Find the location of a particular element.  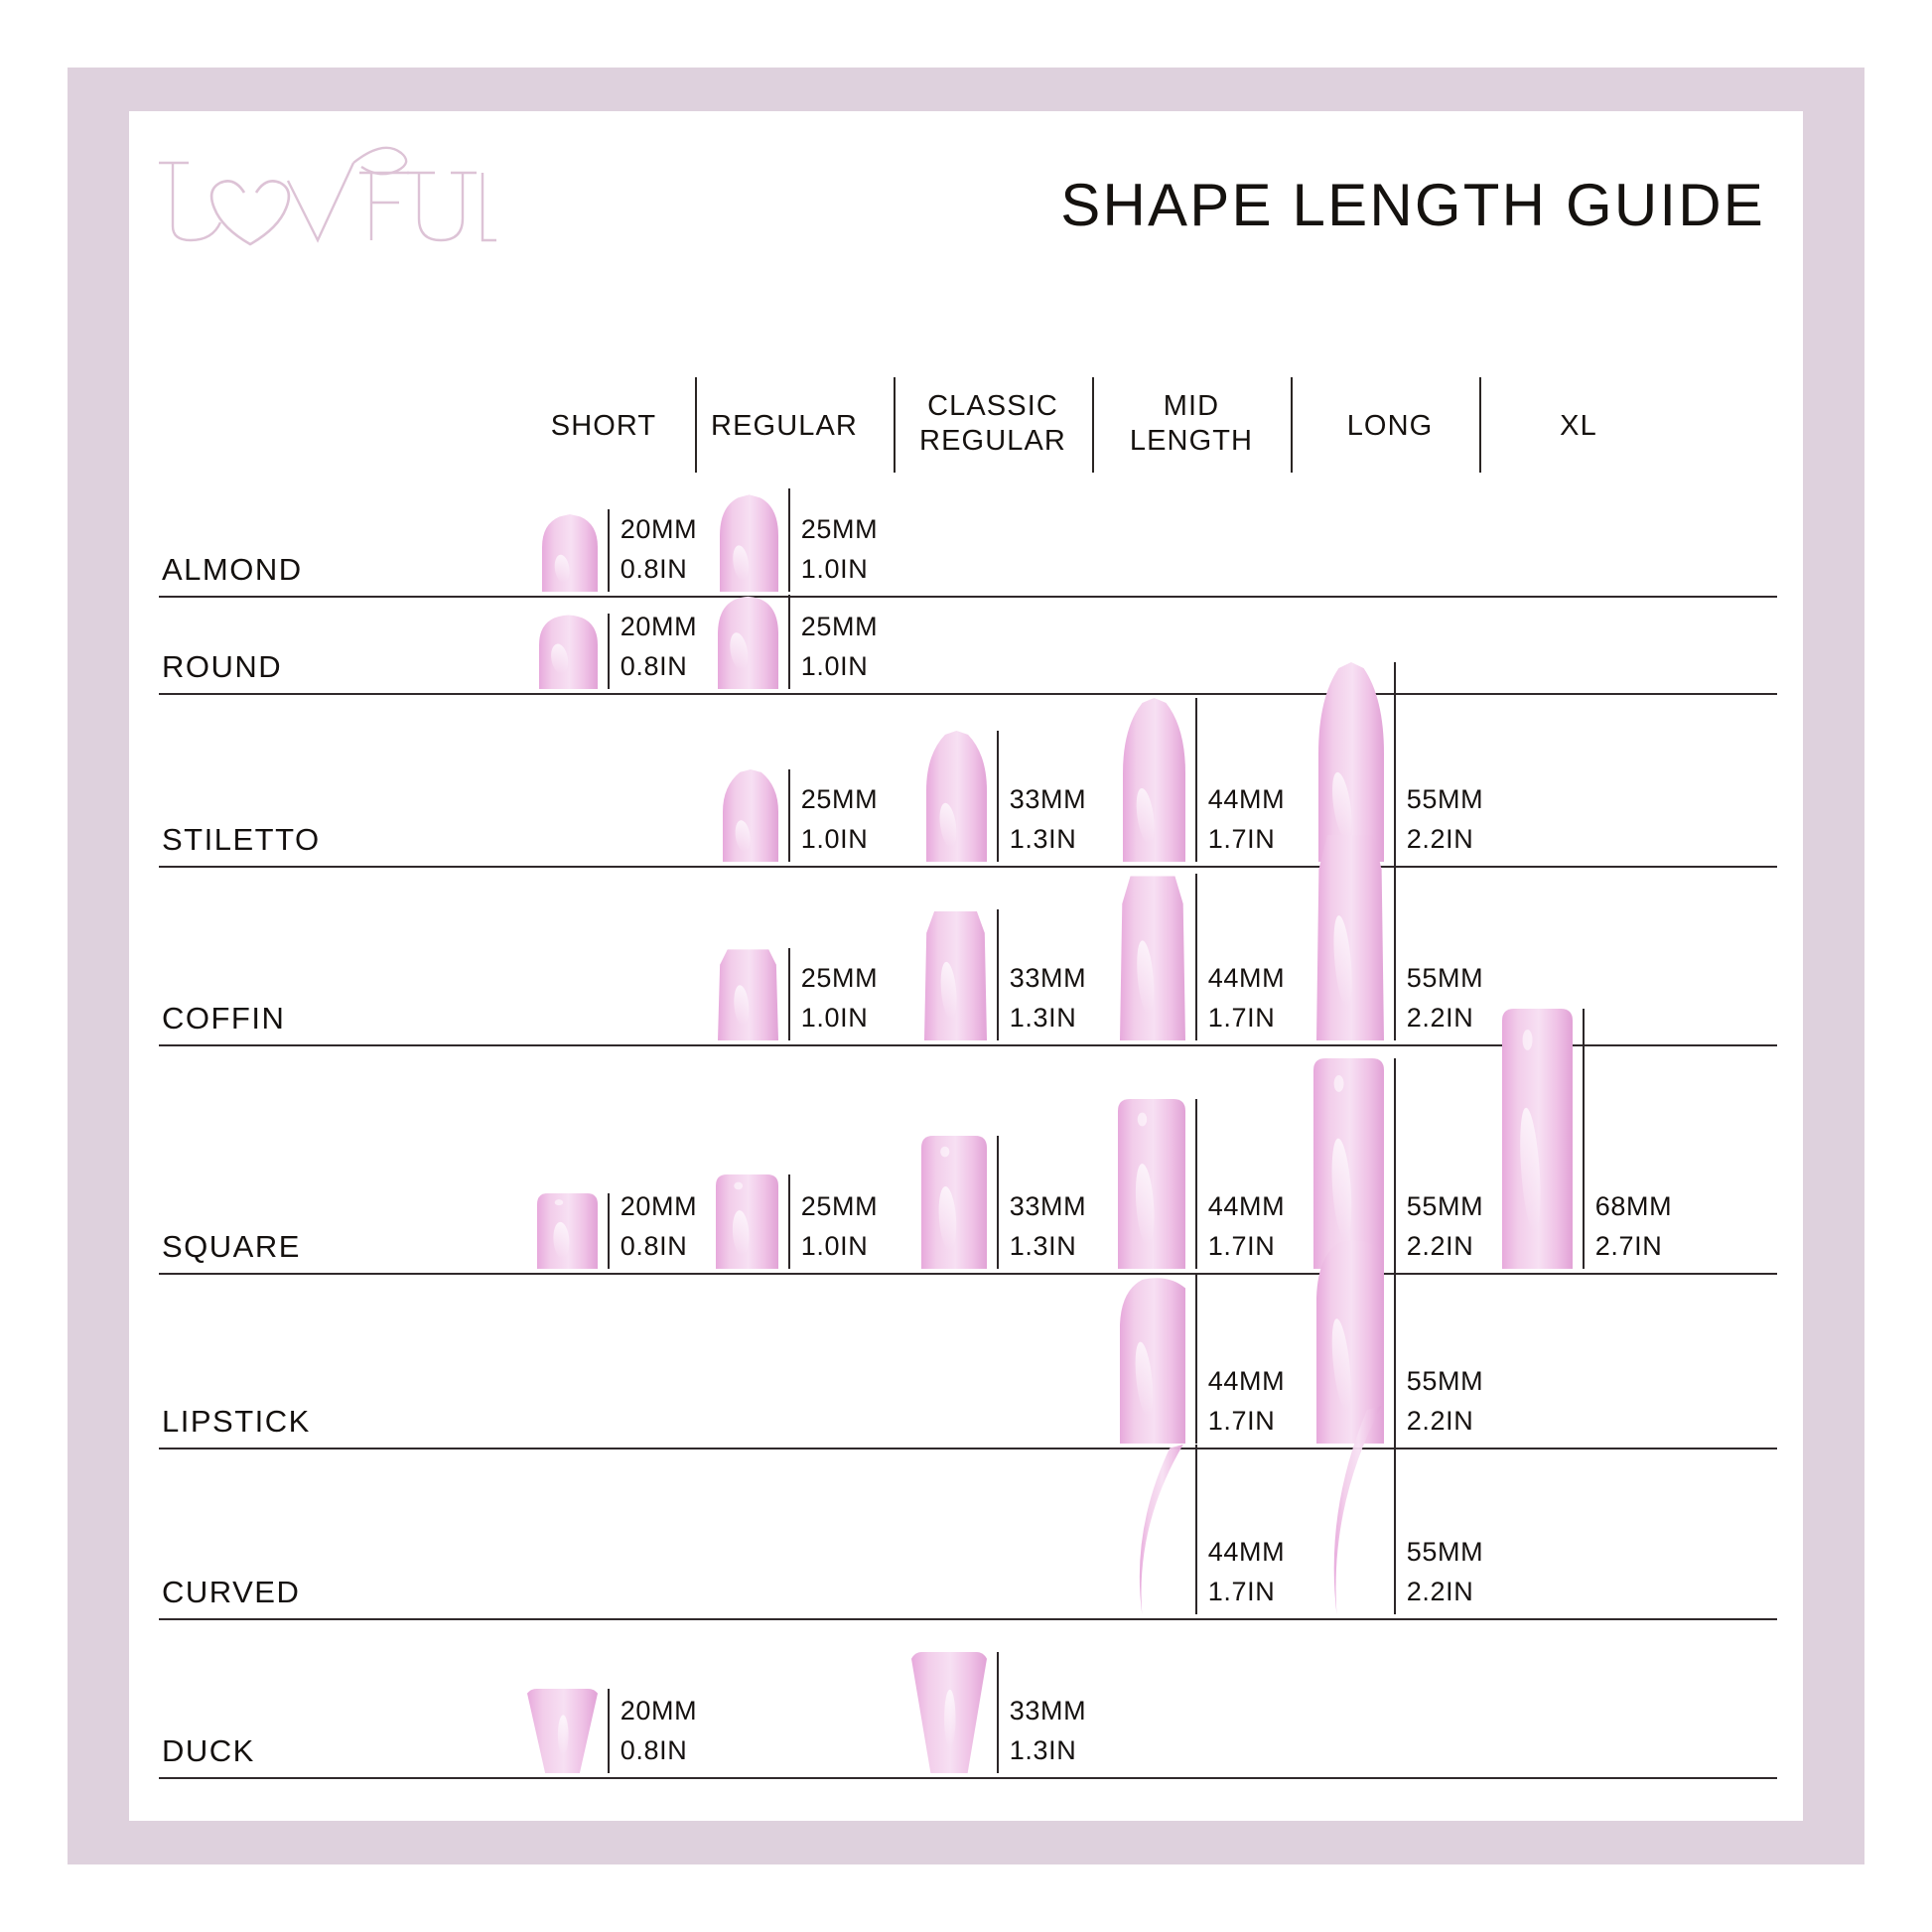

nail-cell-curved-long is located at coordinates (1353, 1510).